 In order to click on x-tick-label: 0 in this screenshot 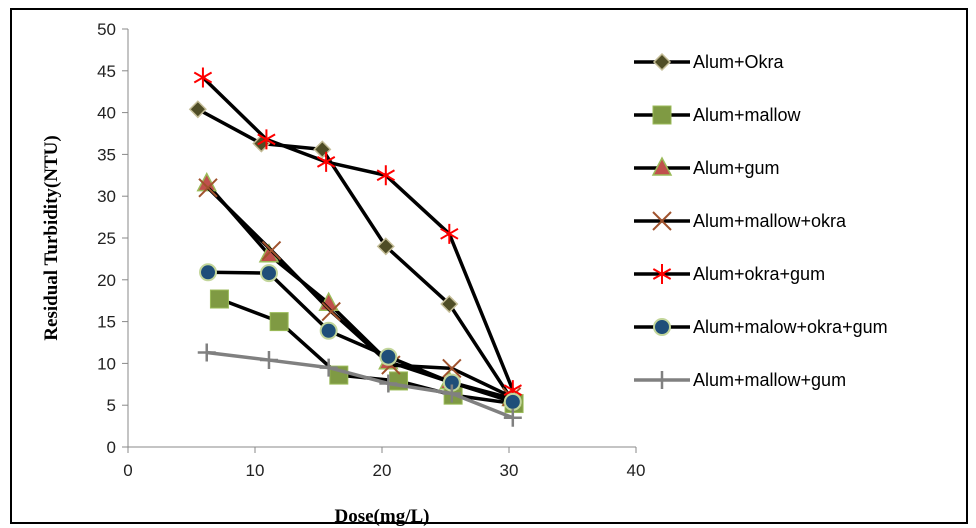, I will do `click(127, 470)`.